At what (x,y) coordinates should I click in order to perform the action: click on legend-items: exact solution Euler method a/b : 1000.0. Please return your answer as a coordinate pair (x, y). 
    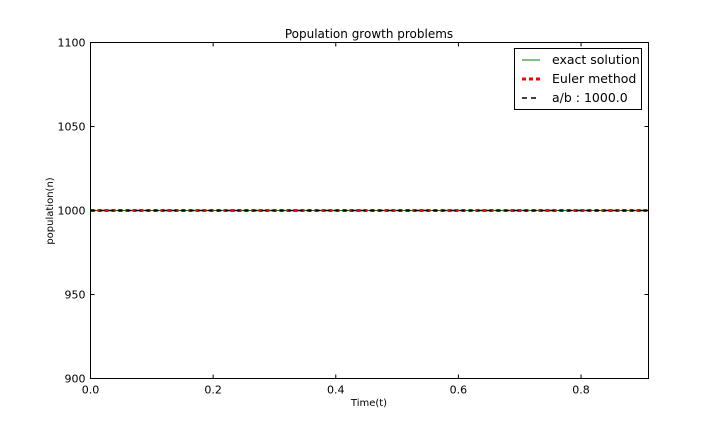
    Looking at the image, I should click on (581, 78).